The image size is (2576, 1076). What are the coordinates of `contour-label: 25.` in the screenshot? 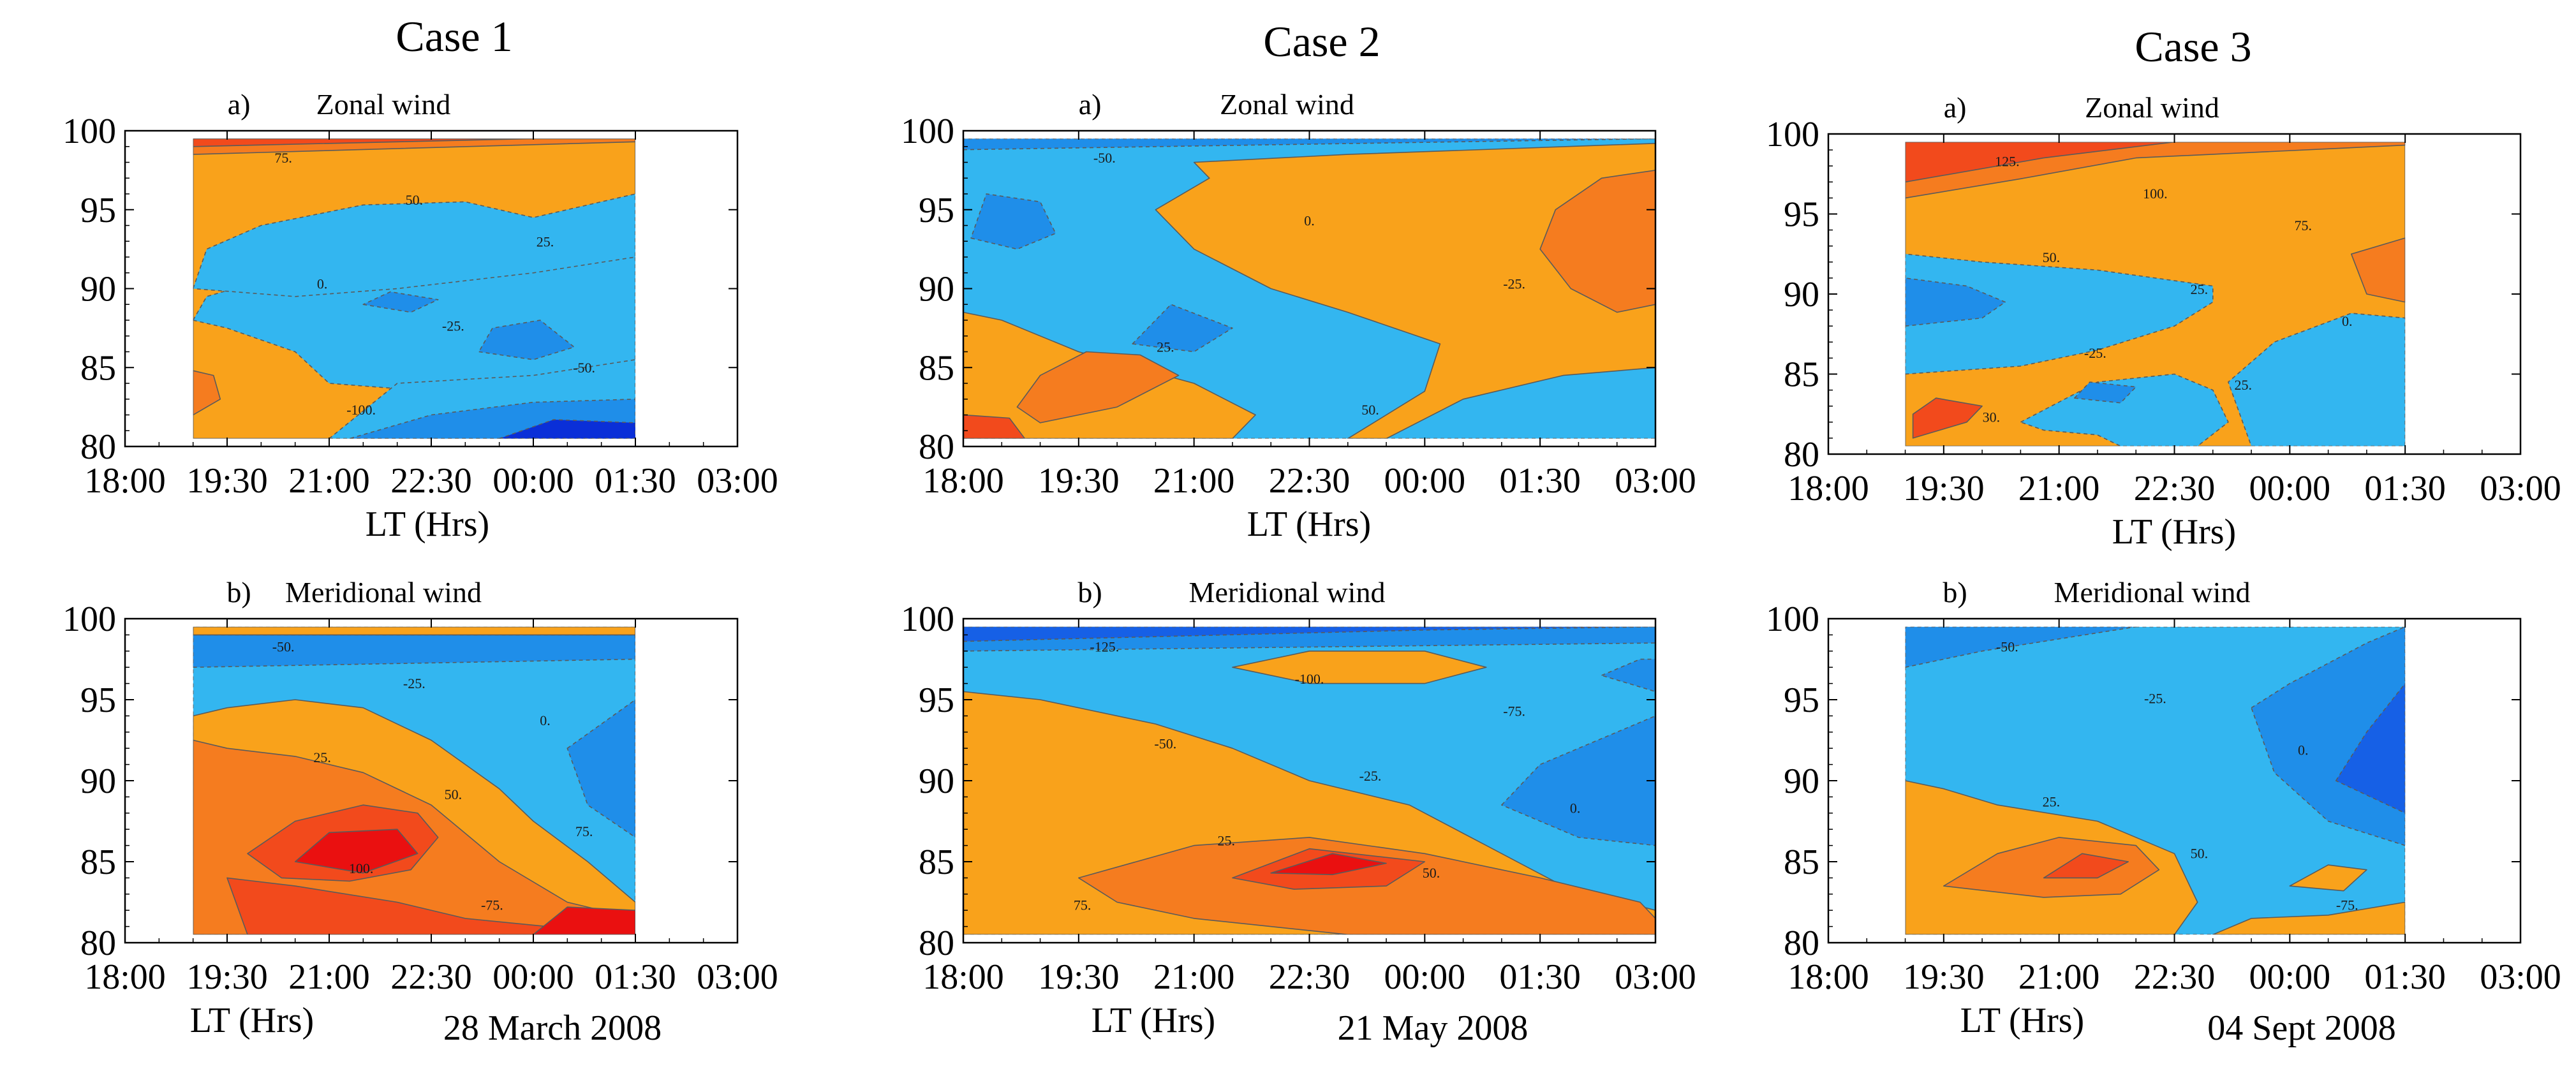 It's located at (2244, 385).